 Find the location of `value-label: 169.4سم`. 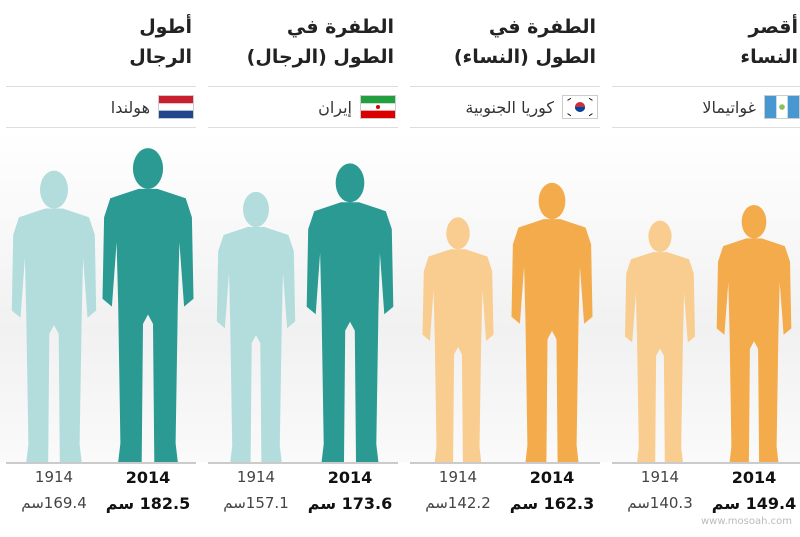

value-label: 169.4سم is located at coordinates (54, 503).